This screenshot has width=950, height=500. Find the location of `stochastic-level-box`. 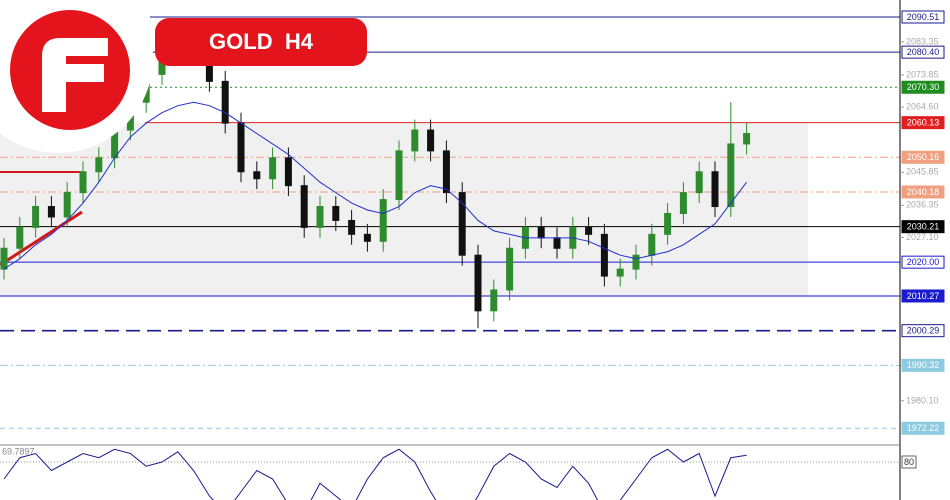

stochastic-level-box is located at coordinates (909, 462).